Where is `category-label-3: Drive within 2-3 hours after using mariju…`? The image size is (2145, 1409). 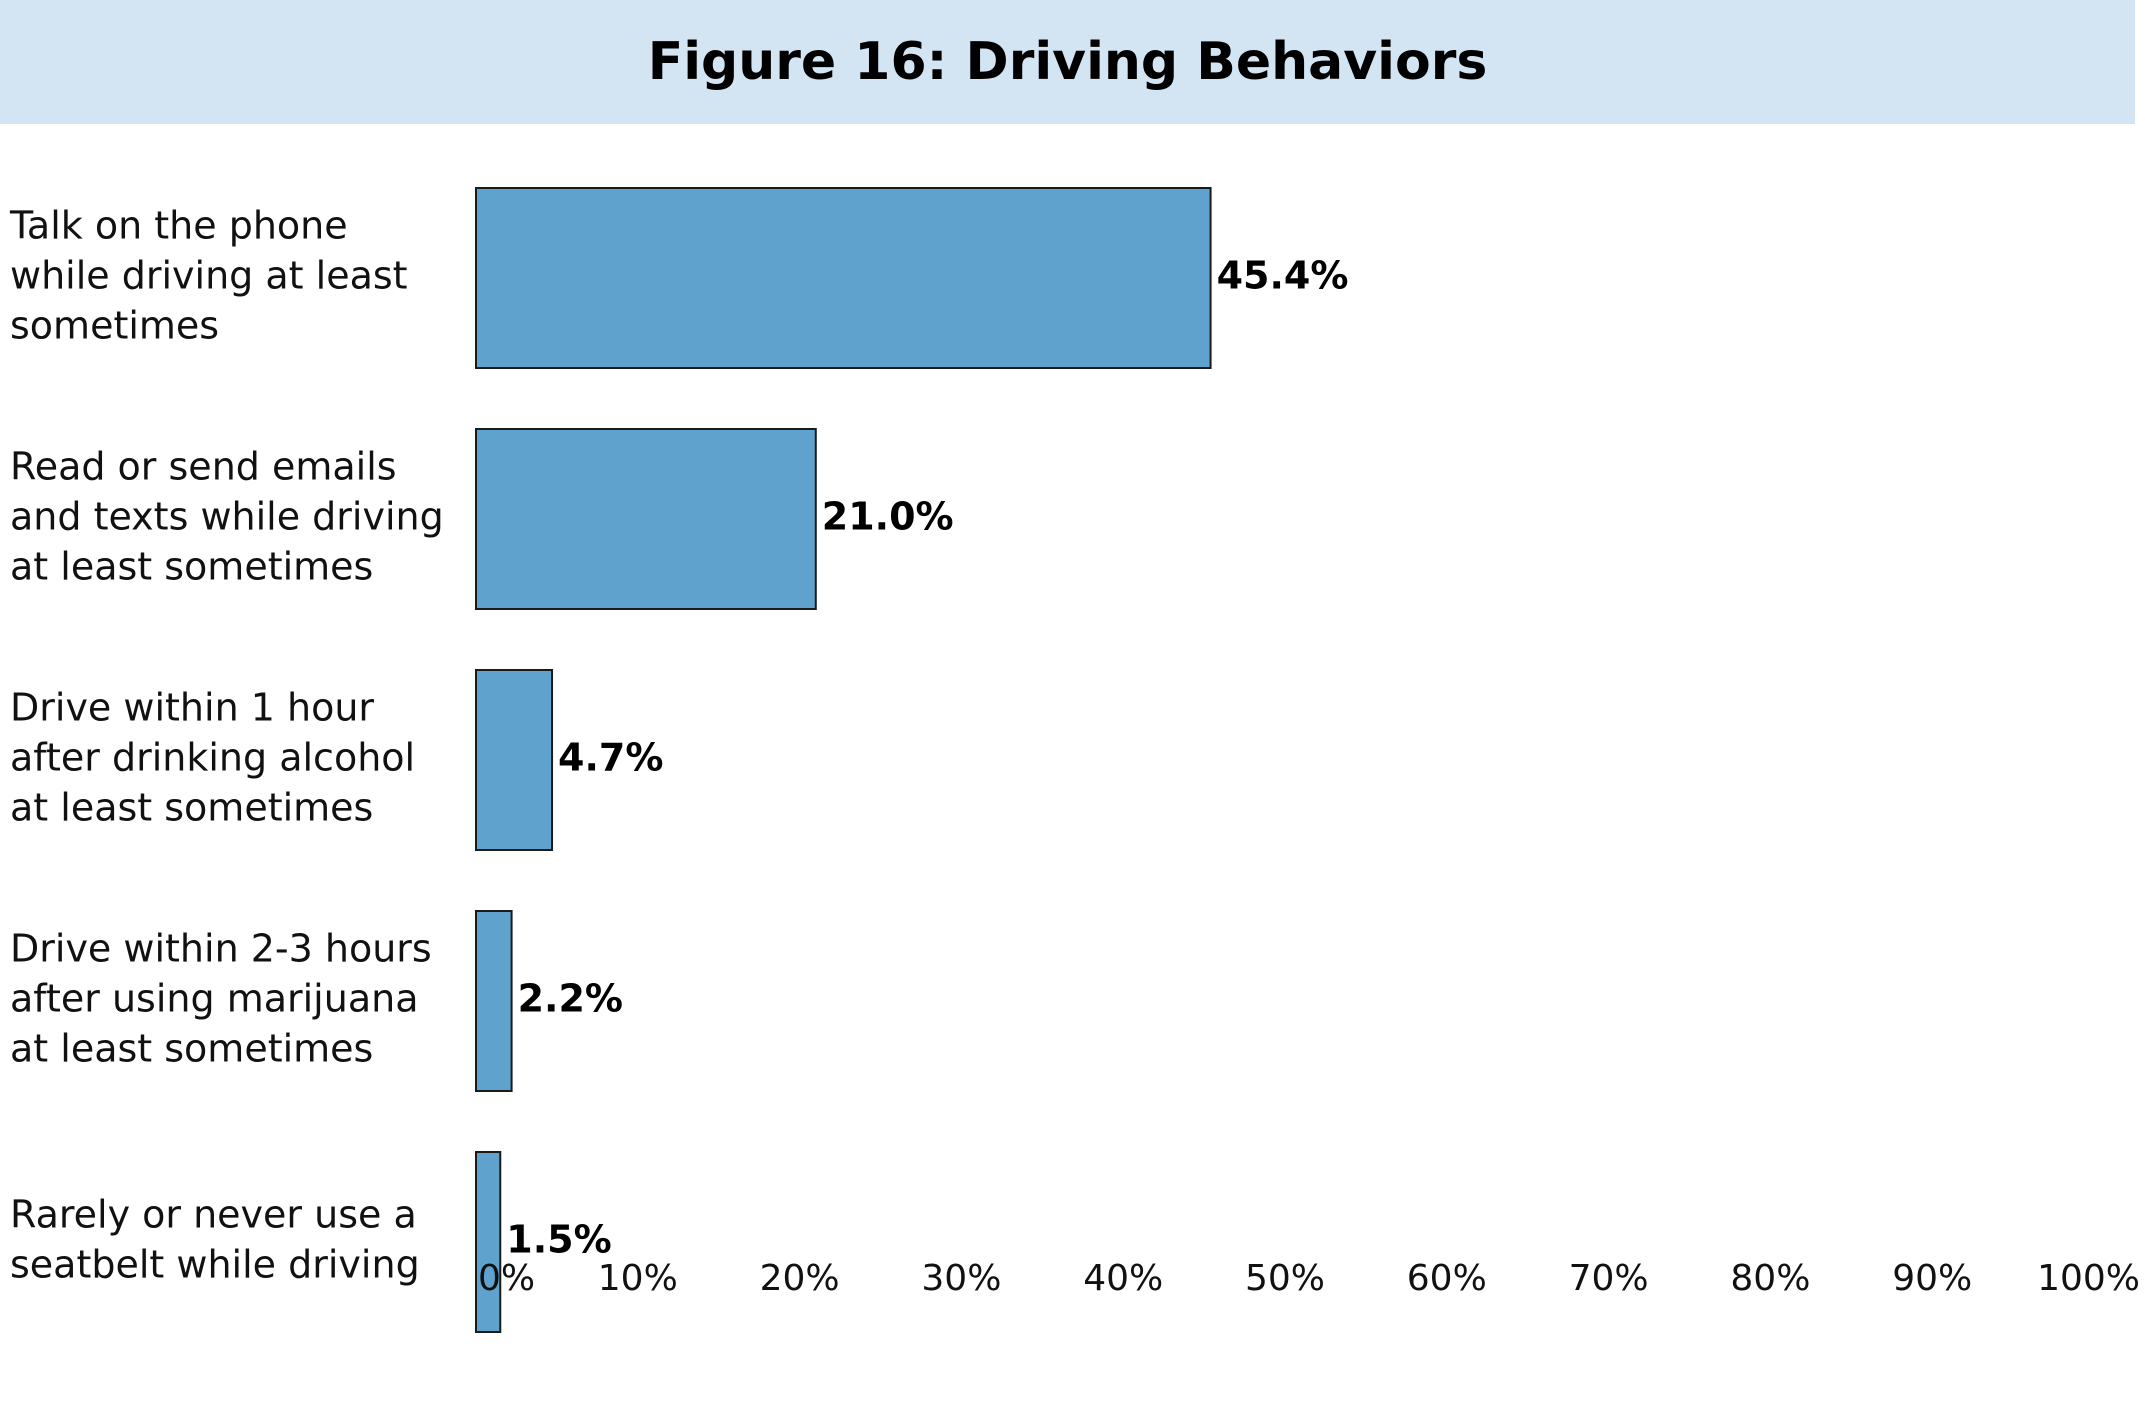
category-label-3: Drive within 2-3 hours after using mariju… is located at coordinates (221, 999).